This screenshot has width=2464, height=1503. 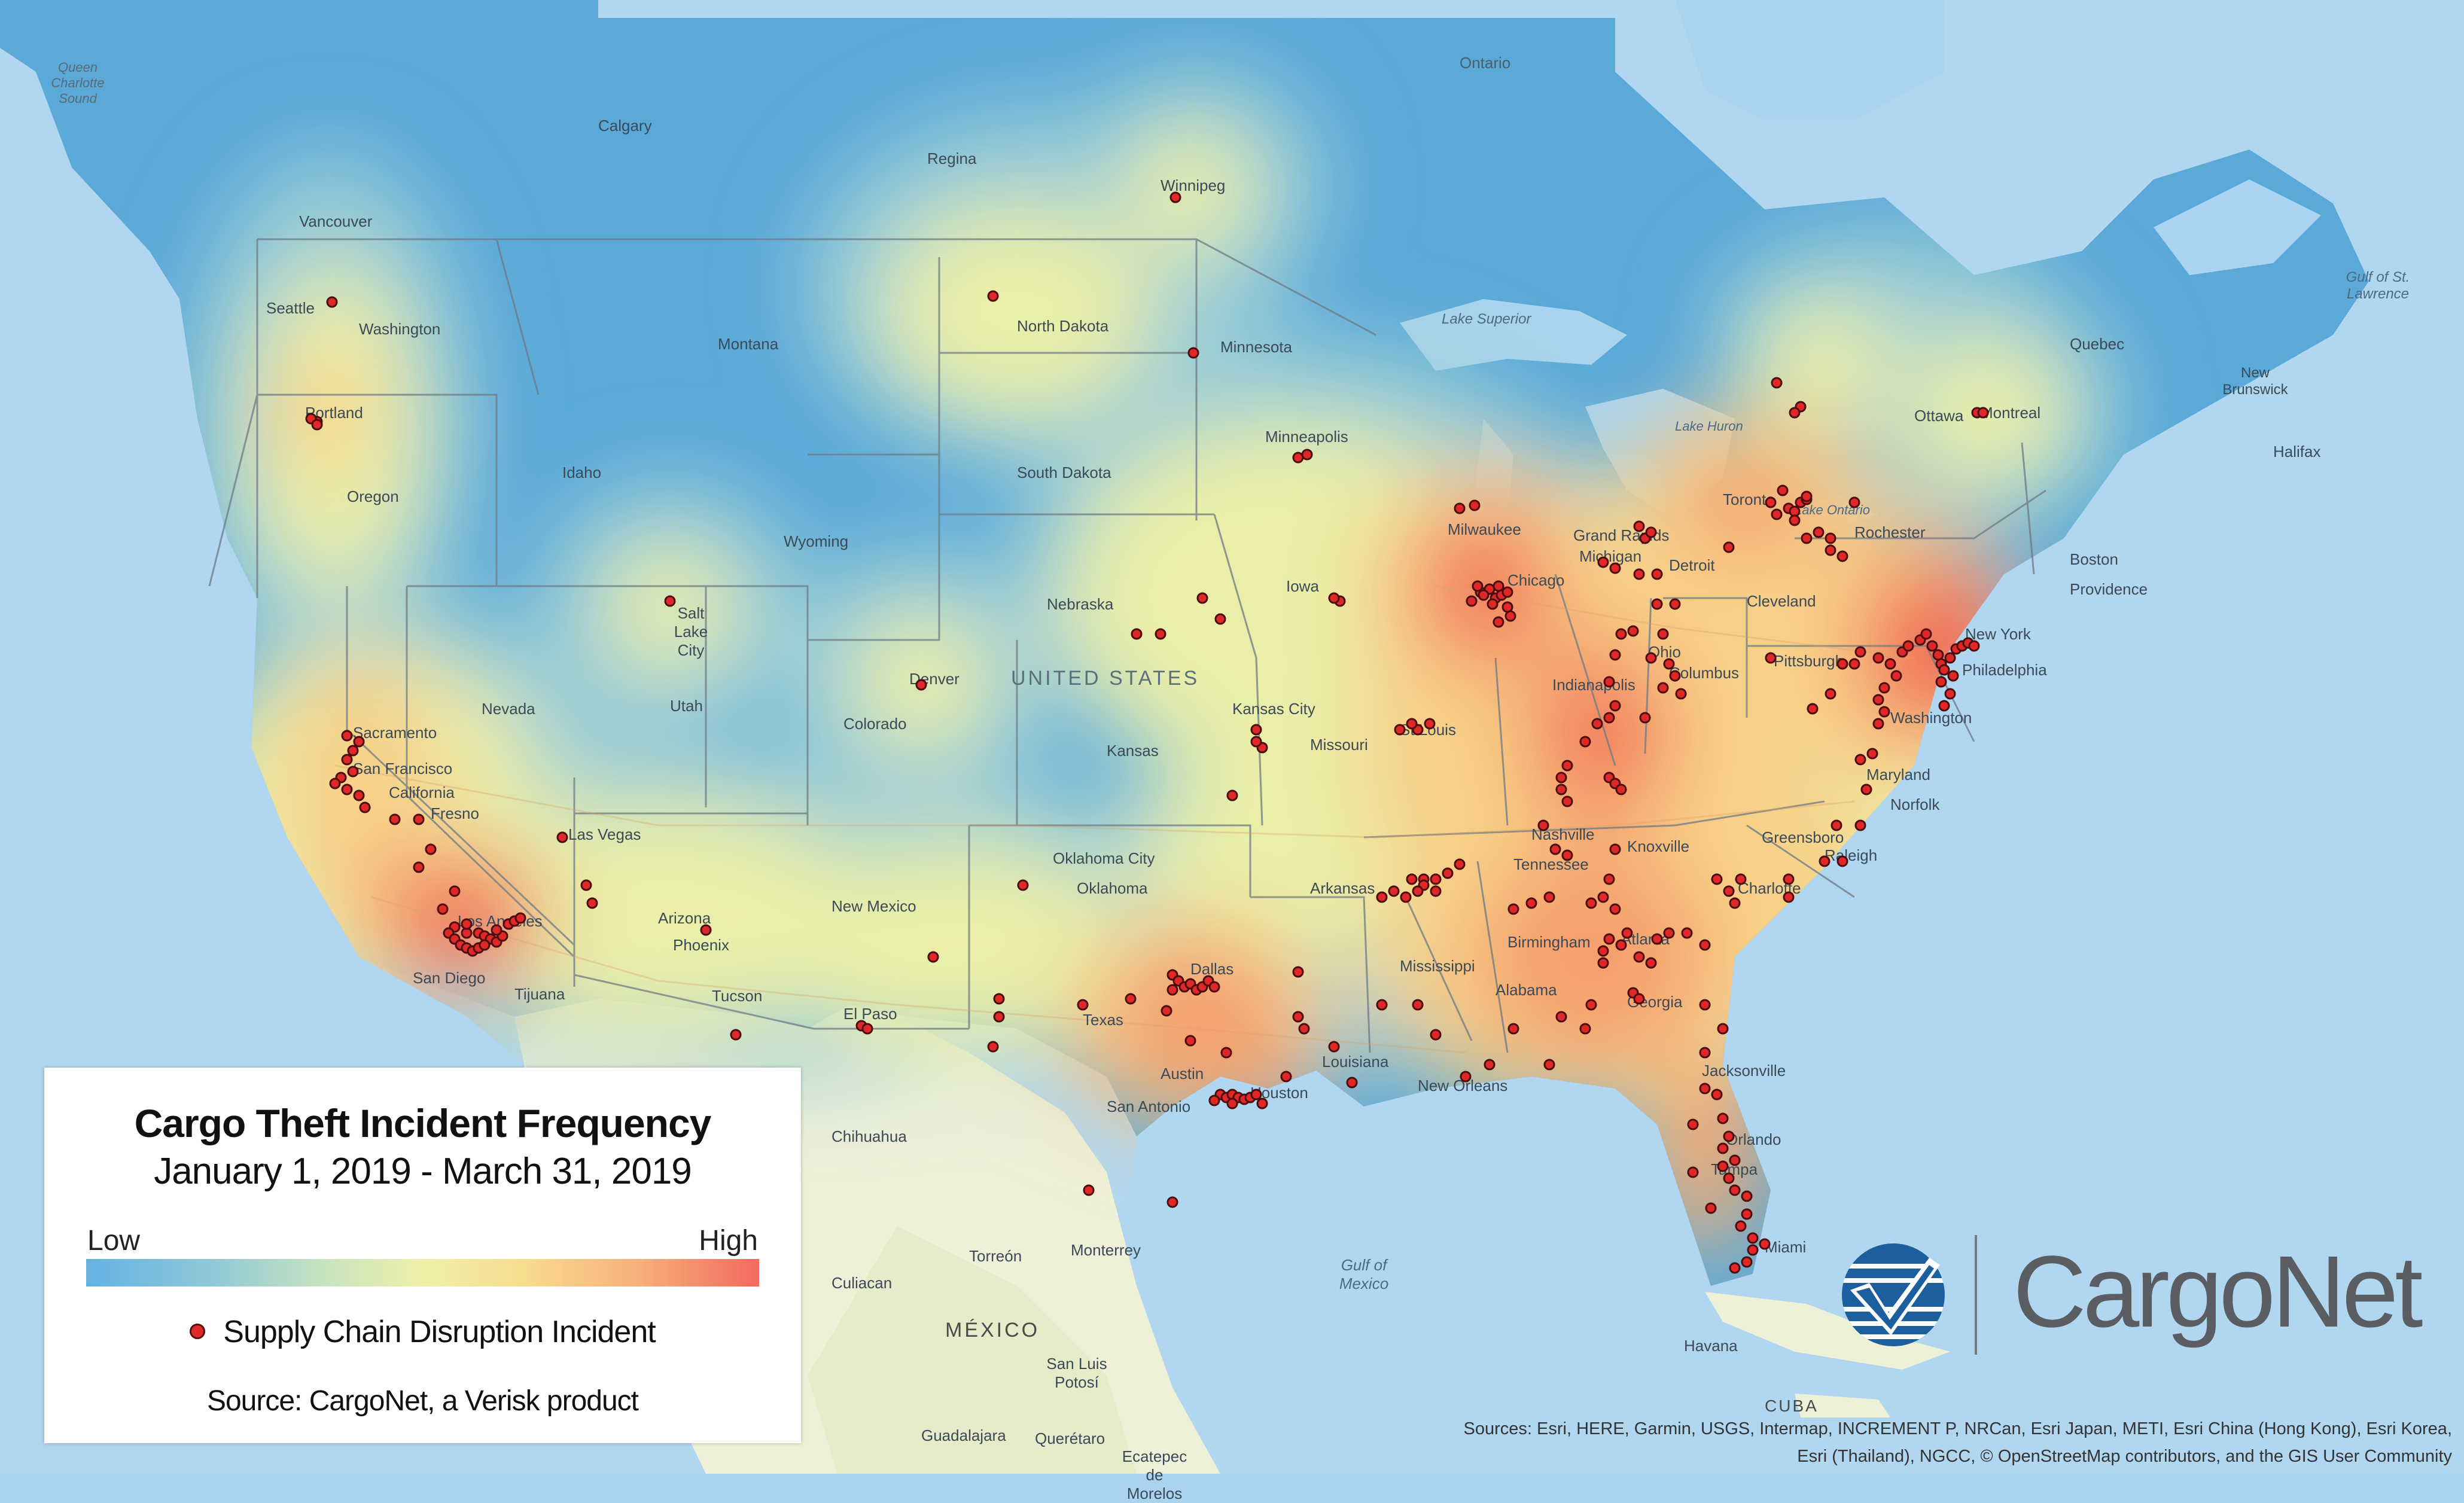 What do you see at coordinates (1103, 1020) in the screenshot?
I see `label-texas: Texas` at bounding box center [1103, 1020].